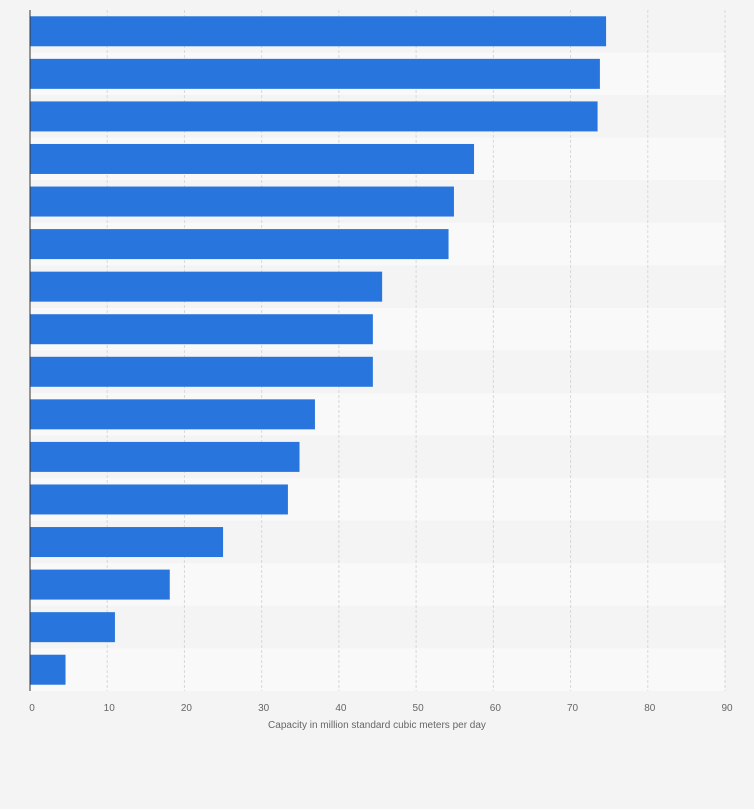  I want to click on x-tick-label: 40, so click(341, 708).